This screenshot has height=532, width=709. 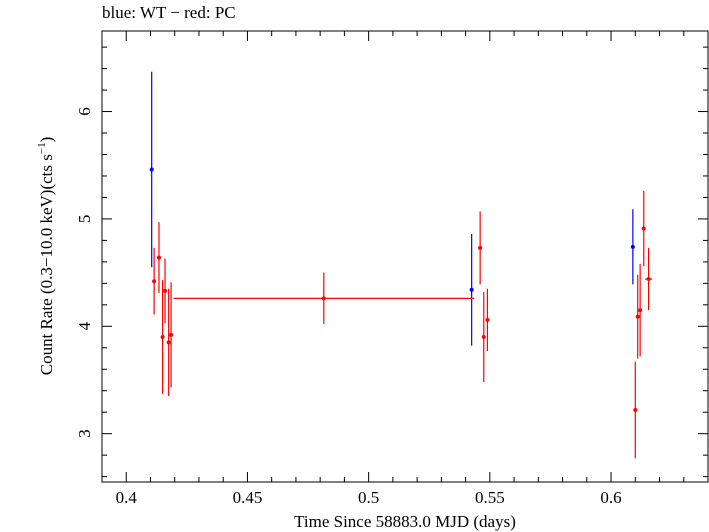 What do you see at coordinates (46, 140) in the screenshot?
I see `y-axis-label-close: )` at bounding box center [46, 140].